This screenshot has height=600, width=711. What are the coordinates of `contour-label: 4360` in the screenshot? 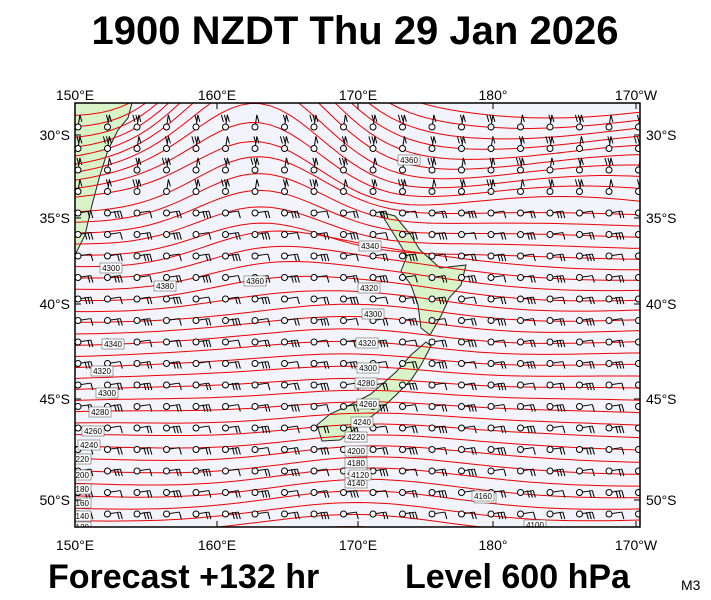 It's located at (255, 281).